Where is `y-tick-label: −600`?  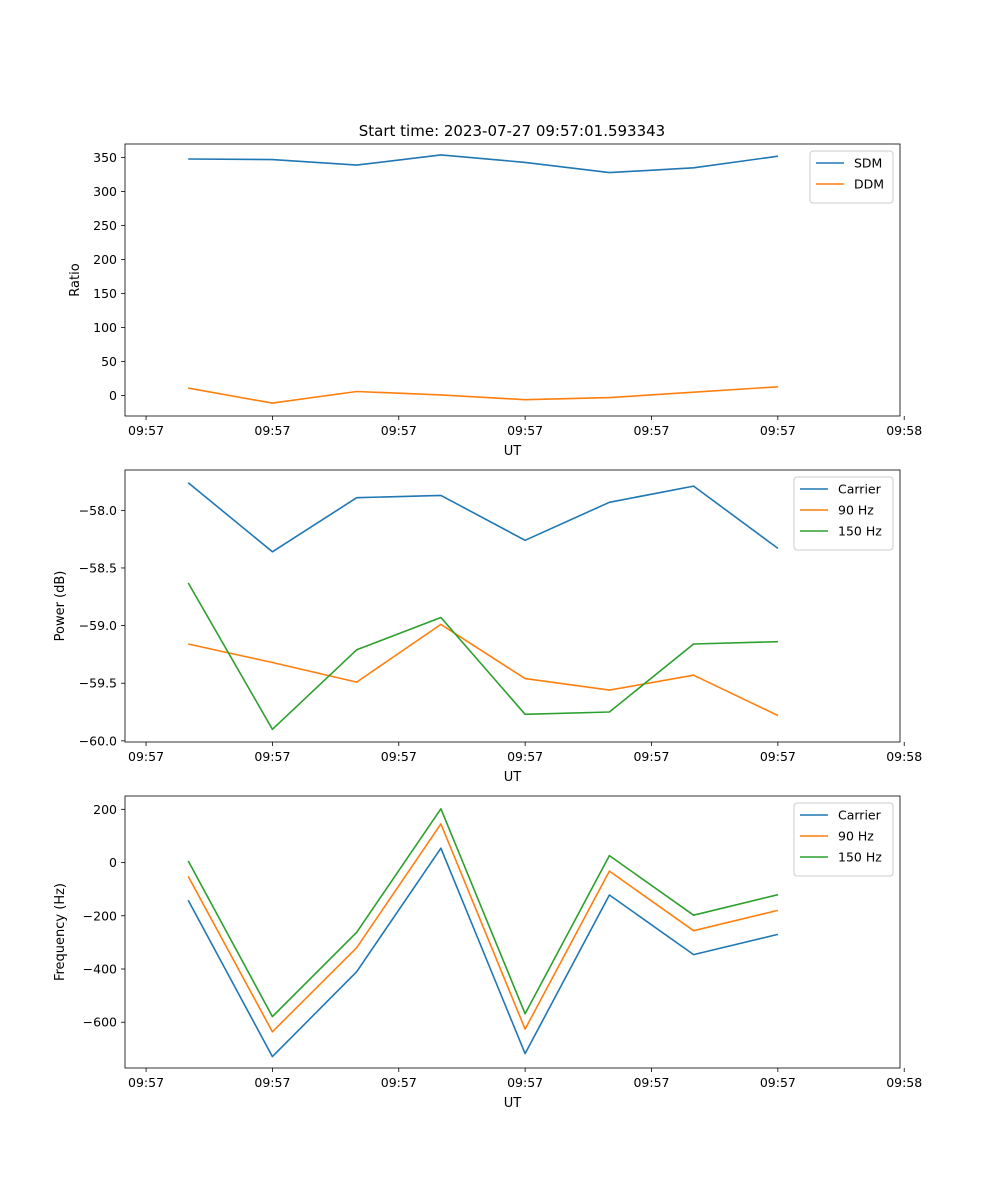
y-tick-label: −600 is located at coordinates (100, 1022).